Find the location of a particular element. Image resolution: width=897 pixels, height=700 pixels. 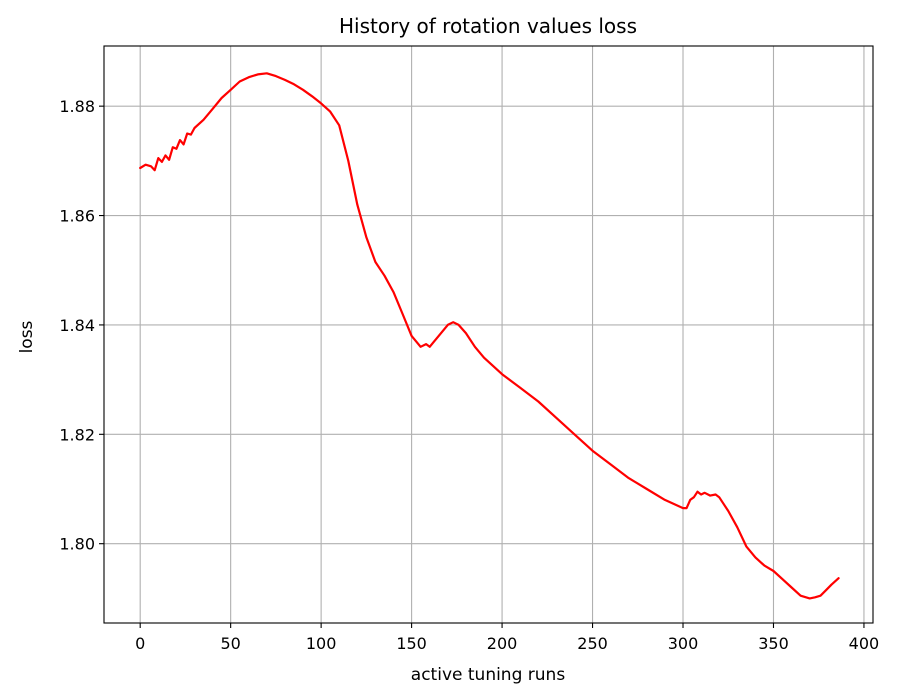

x-tick-label: 400 is located at coordinates (864, 643).